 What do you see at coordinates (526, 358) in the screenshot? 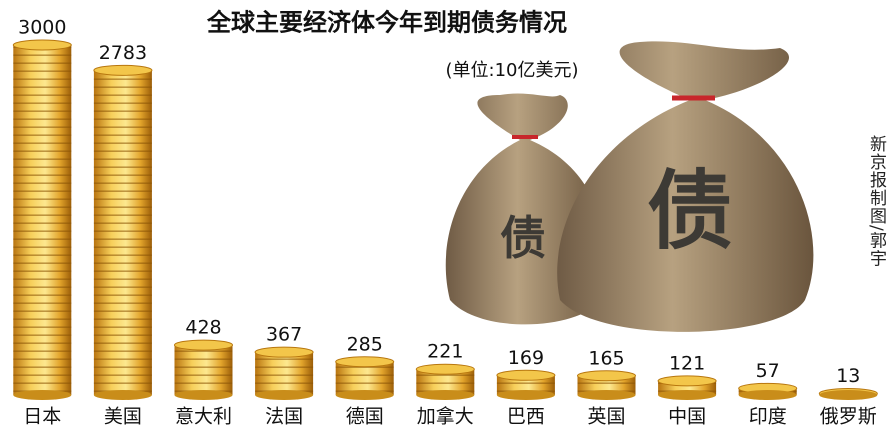
I see `value-label: 169` at bounding box center [526, 358].